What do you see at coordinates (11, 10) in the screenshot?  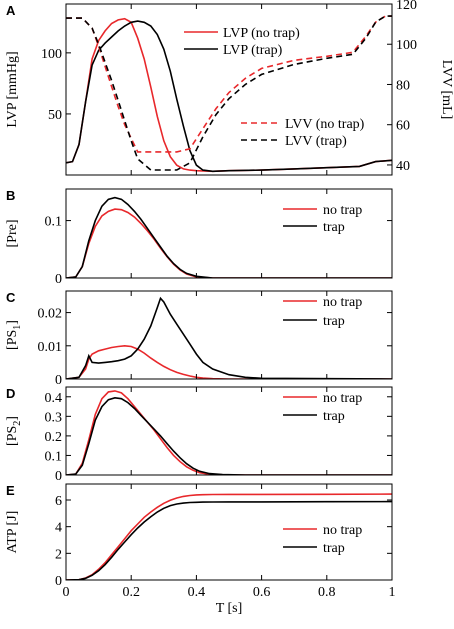 I see `panel-letter: A` at bounding box center [11, 10].